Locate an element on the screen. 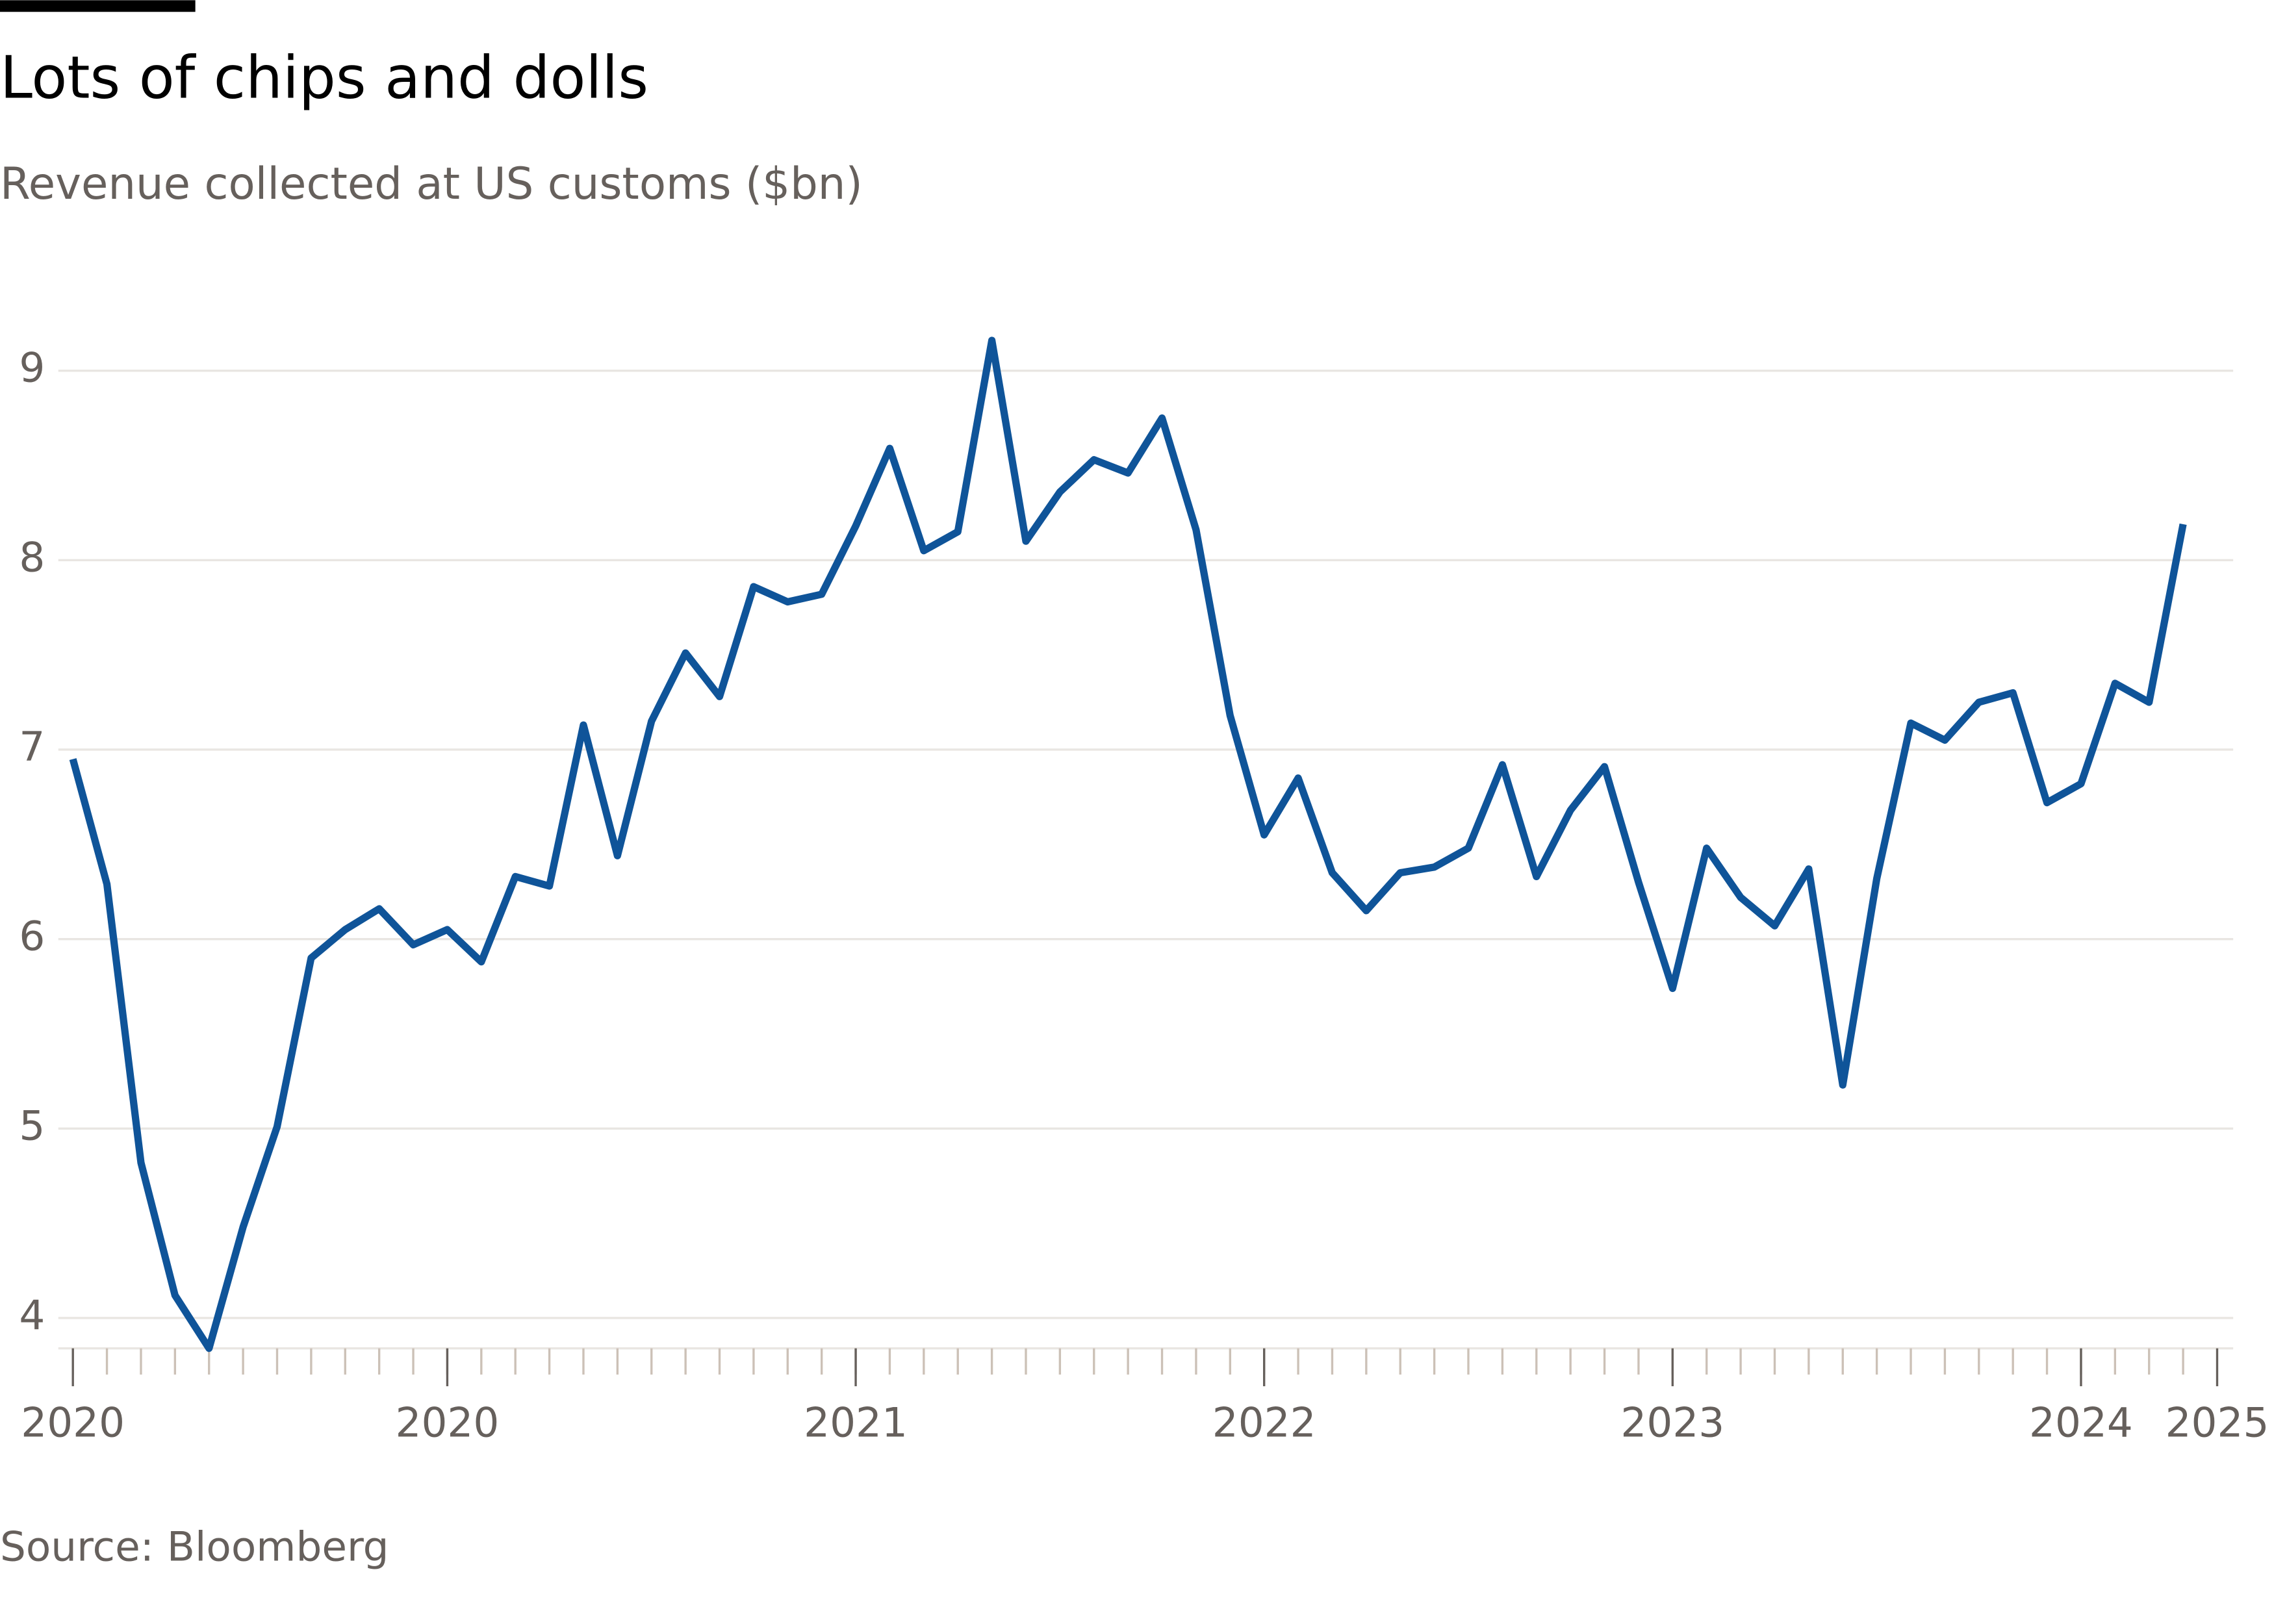 The image size is (2274, 1624). y-tick-label: 9 is located at coordinates (32, 368).